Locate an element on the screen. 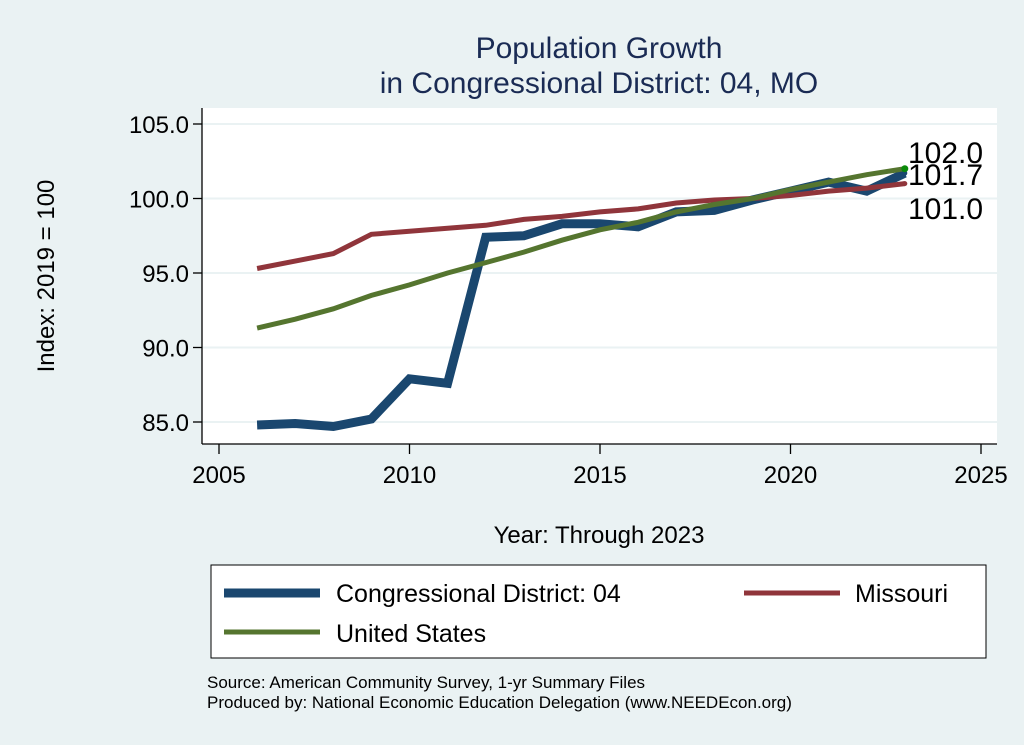 Image resolution: width=1024 pixels, height=745 pixels. y-ticks: 85.0 90.0 95.0 100.0 105.0 is located at coordinates (165, 274).